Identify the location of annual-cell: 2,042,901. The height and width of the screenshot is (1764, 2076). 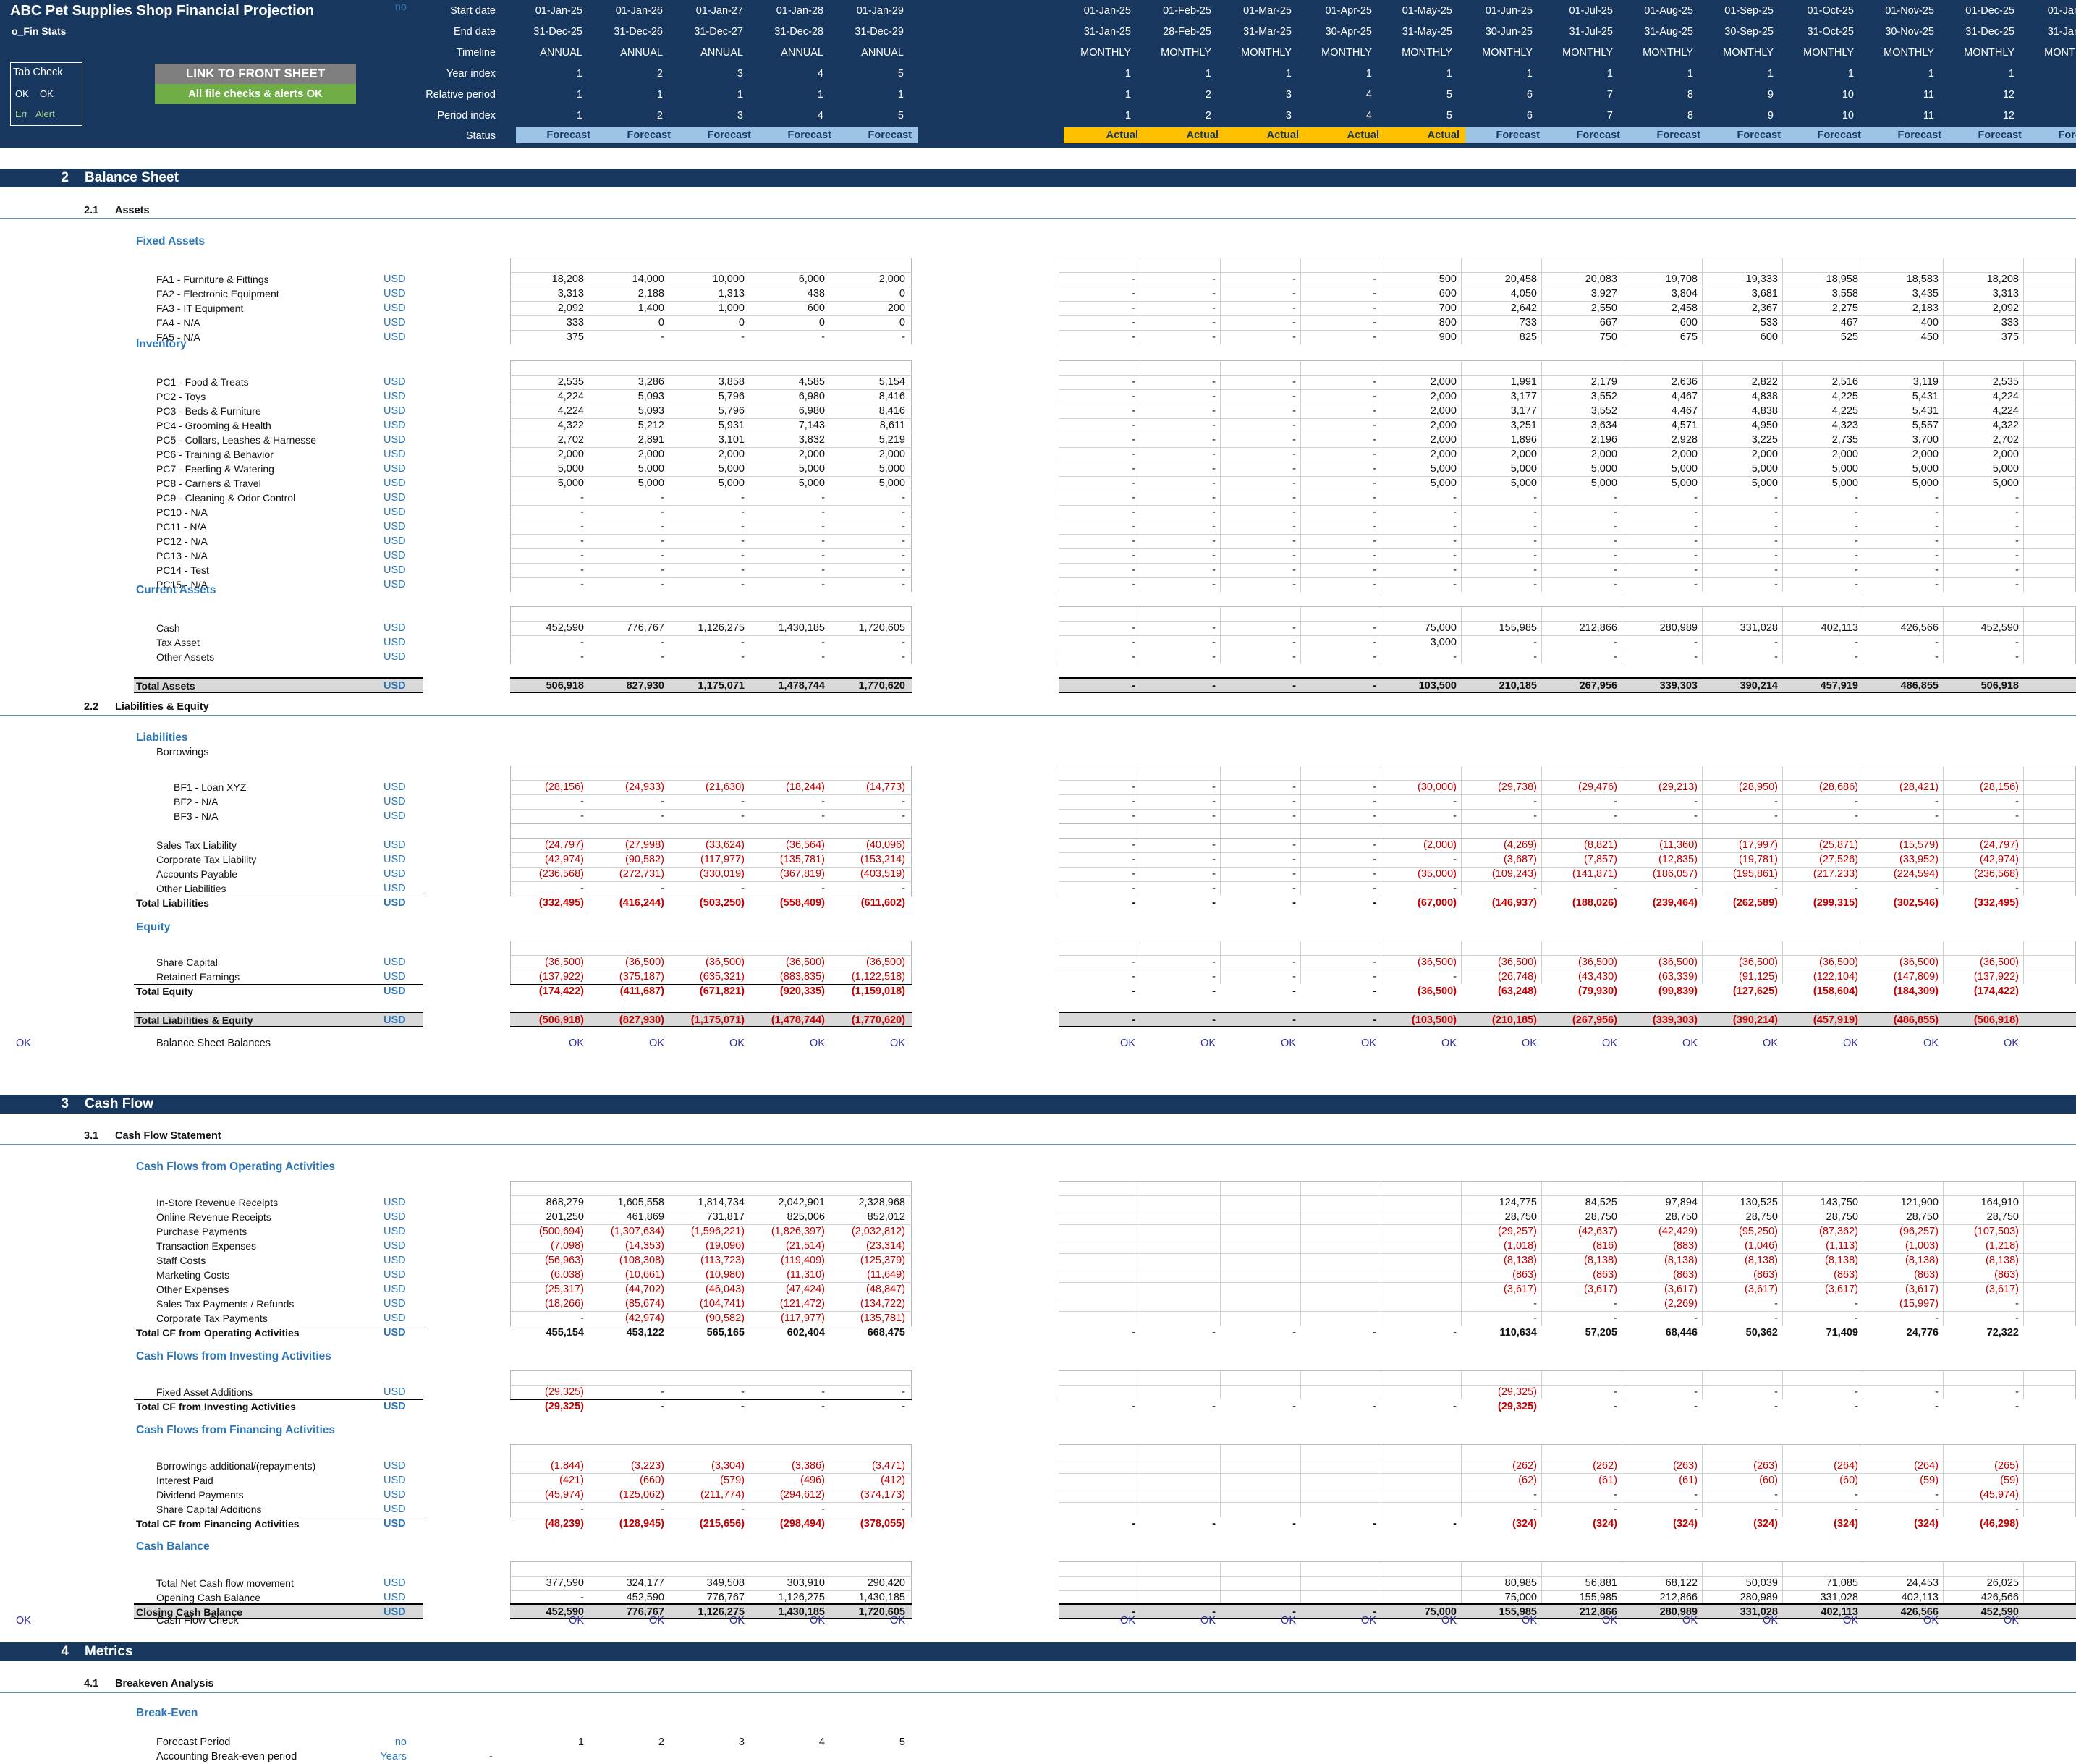
(801, 1202).